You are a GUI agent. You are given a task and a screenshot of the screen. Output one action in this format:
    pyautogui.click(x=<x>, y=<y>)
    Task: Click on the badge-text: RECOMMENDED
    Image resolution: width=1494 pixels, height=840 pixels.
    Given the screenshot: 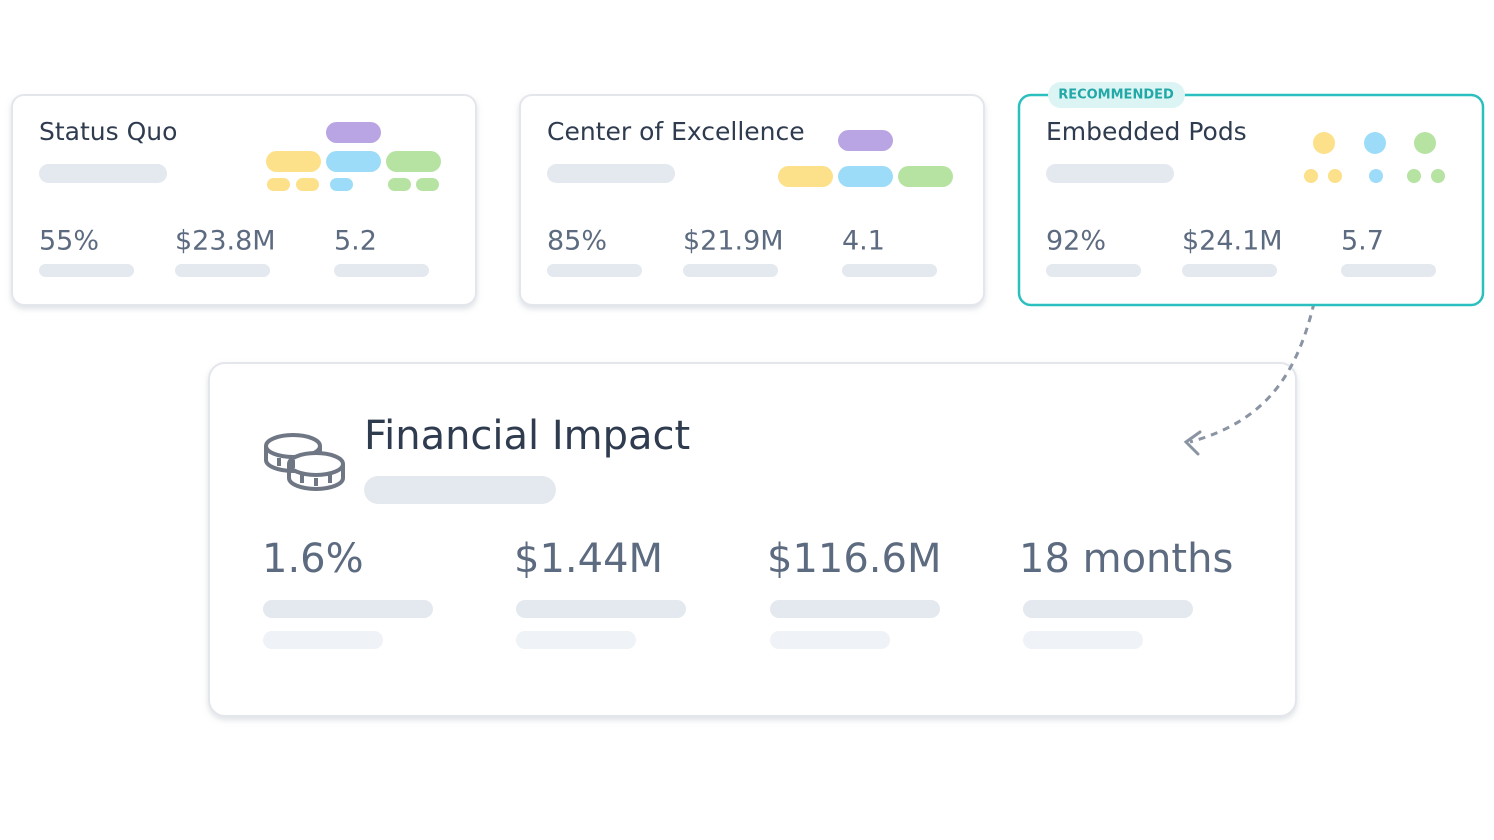 What is the action you would take?
    pyautogui.click(x=1116, y=95)
    